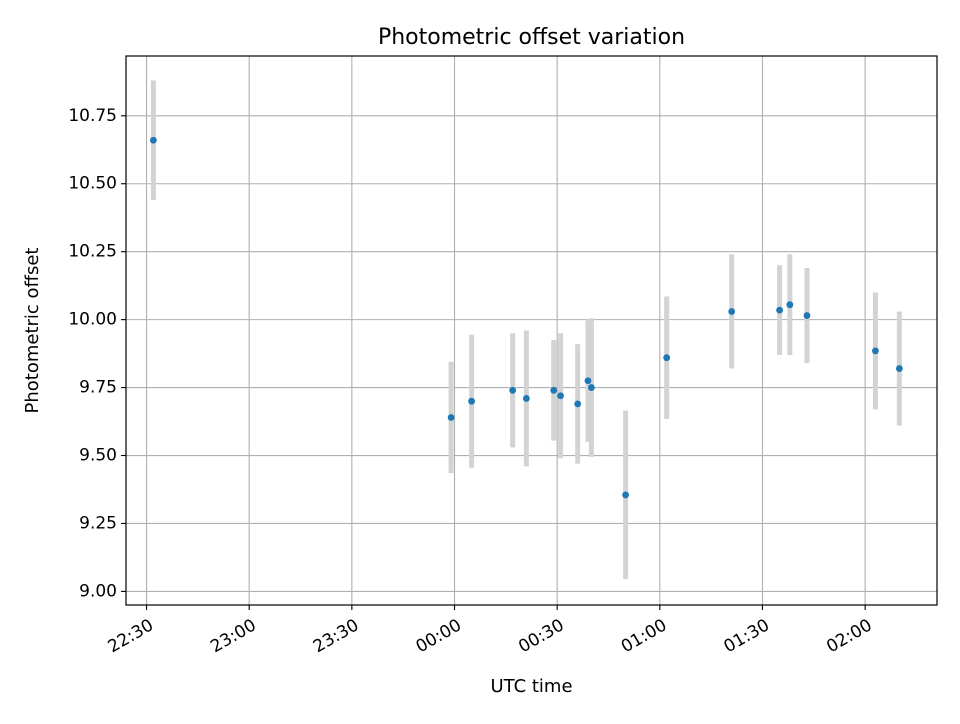 Image resolution: width=960 pixels, height=724 pixels. I want to click on y-tick-label: 9.50, so click(98, 456).